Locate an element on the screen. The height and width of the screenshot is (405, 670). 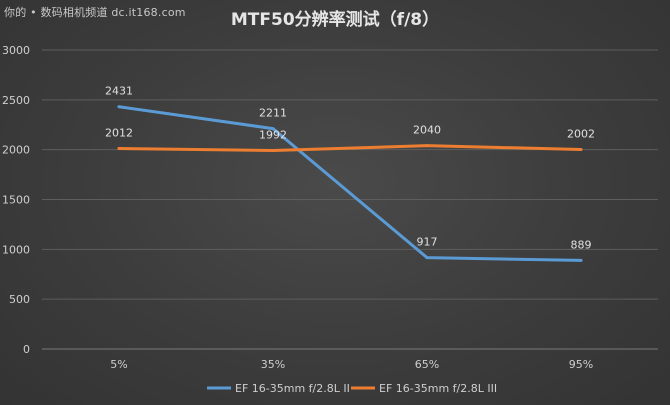
y-axis-ticks: 0 500 1000 1500 2000 2500 3000 is located at coordinates (16, 200).